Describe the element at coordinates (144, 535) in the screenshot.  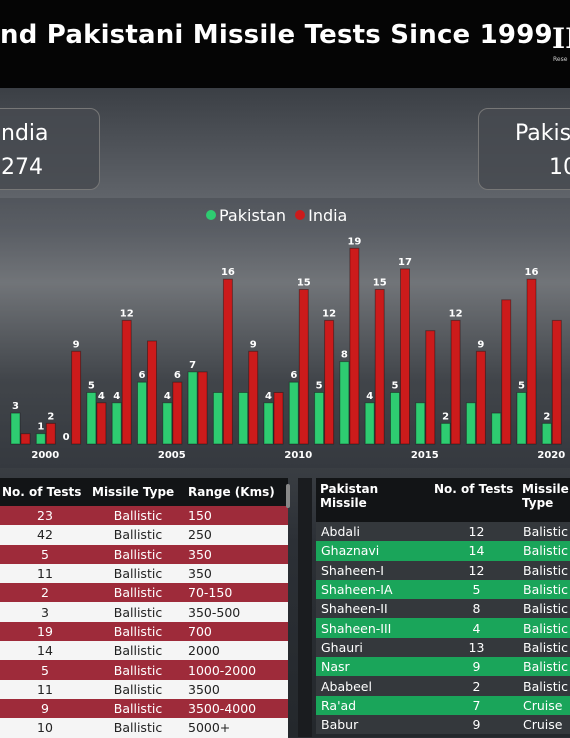
I see `table-row: 42 Ballistic 250` at that location.